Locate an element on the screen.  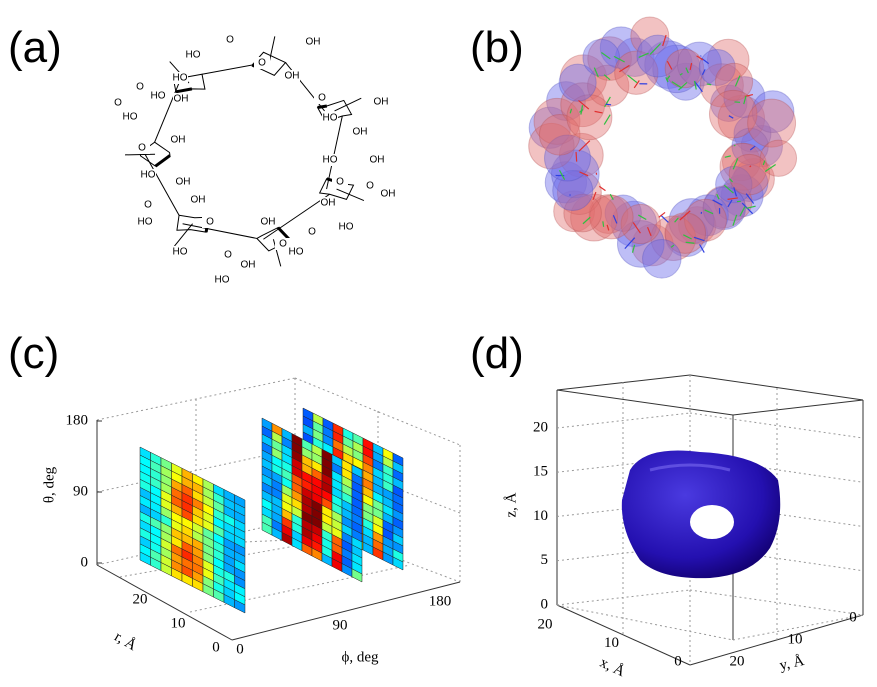
tick-label: 10 is located at coordinates (178, 623).